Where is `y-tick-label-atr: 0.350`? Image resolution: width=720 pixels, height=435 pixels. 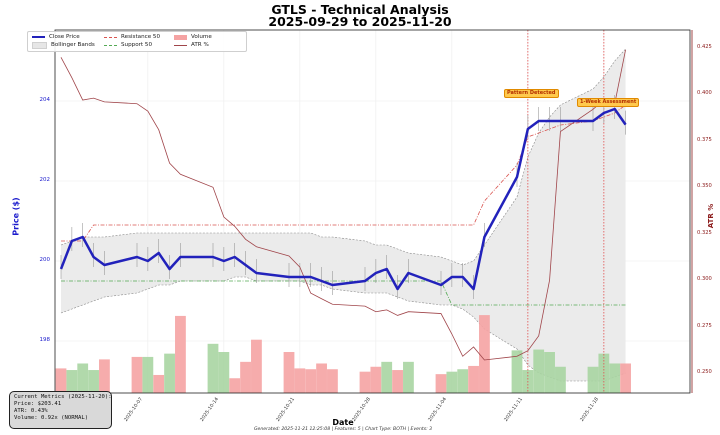
y-tick-label-atr: 0.350 is located at coordinates (704, 186).